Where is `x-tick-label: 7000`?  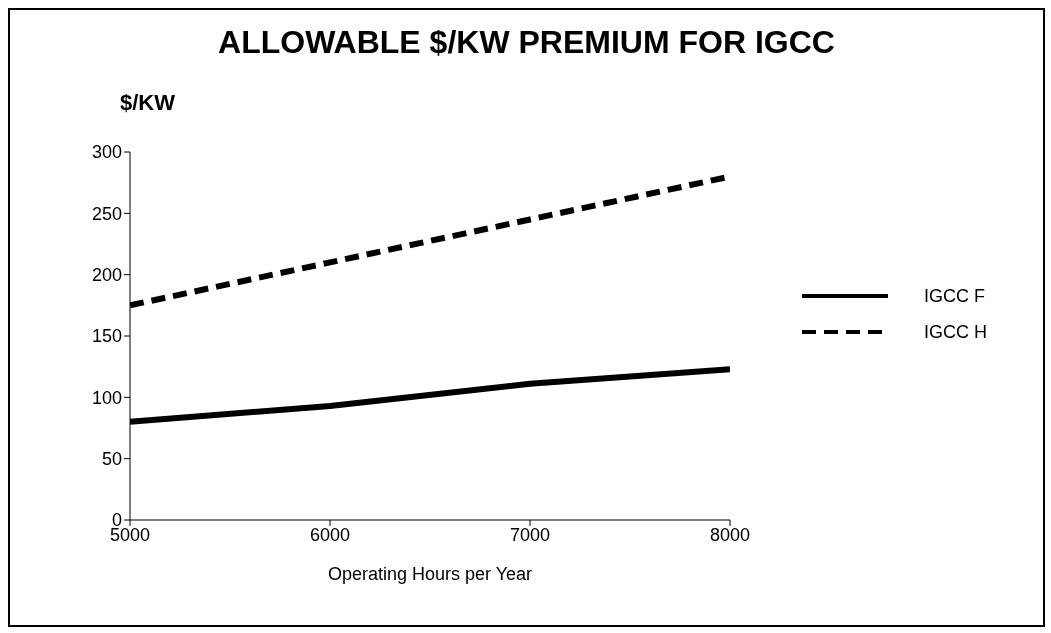 x-tick-label: 7000 is located at coordinates (530, 534).